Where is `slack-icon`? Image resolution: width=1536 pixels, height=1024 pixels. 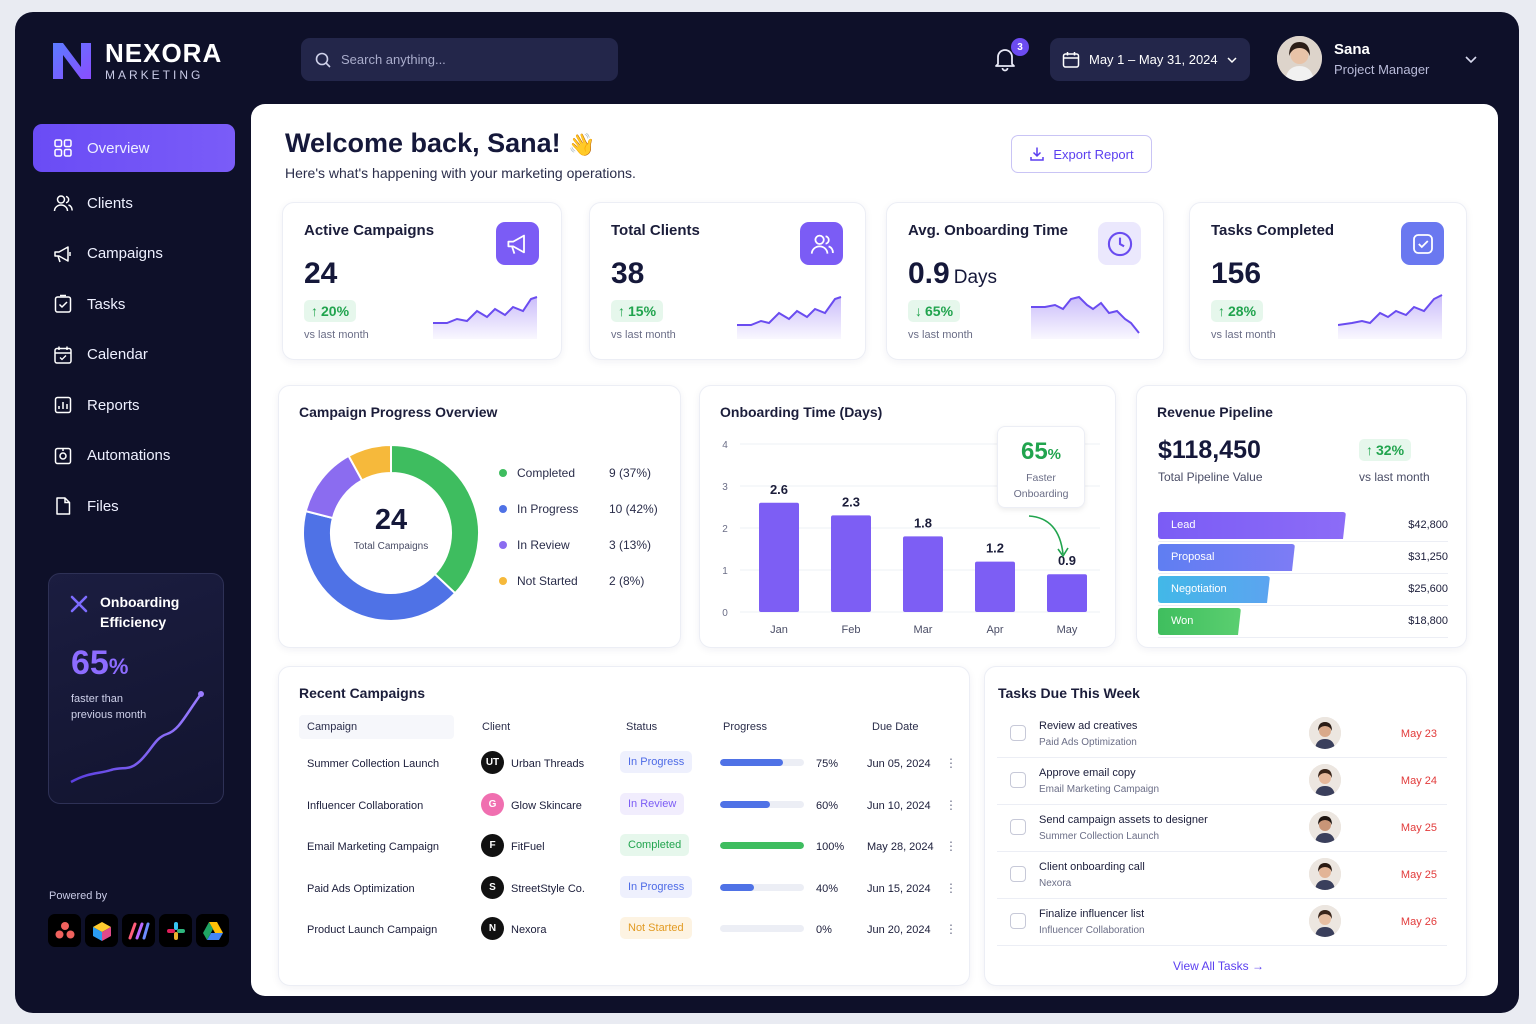
slack-icon is located at coordinates (175, 930).